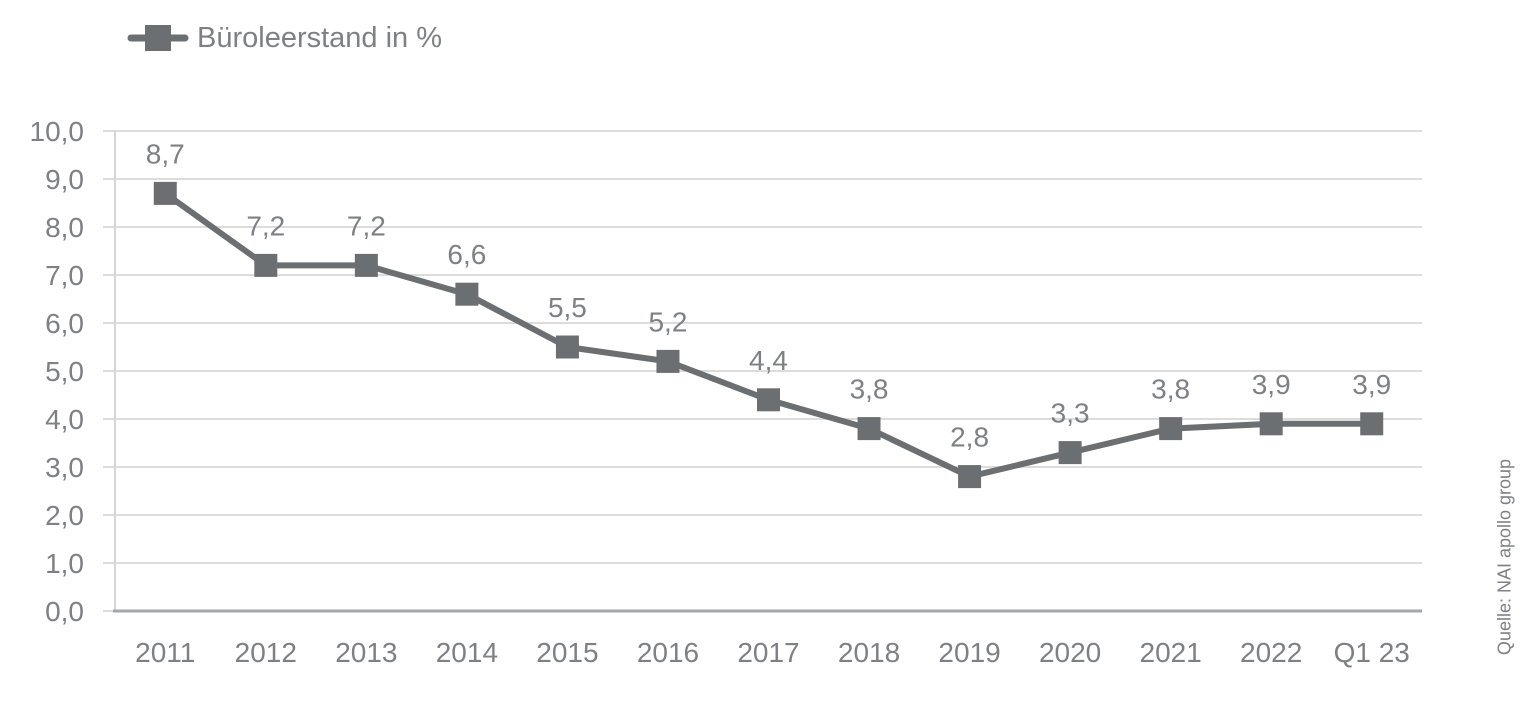  I want to click on x-tick-label: 2018, so click(869, 652).